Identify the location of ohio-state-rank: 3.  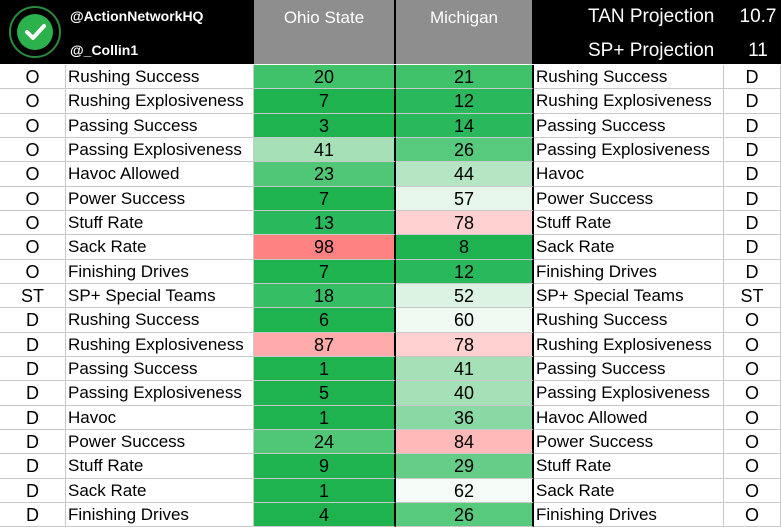
(325, 126).